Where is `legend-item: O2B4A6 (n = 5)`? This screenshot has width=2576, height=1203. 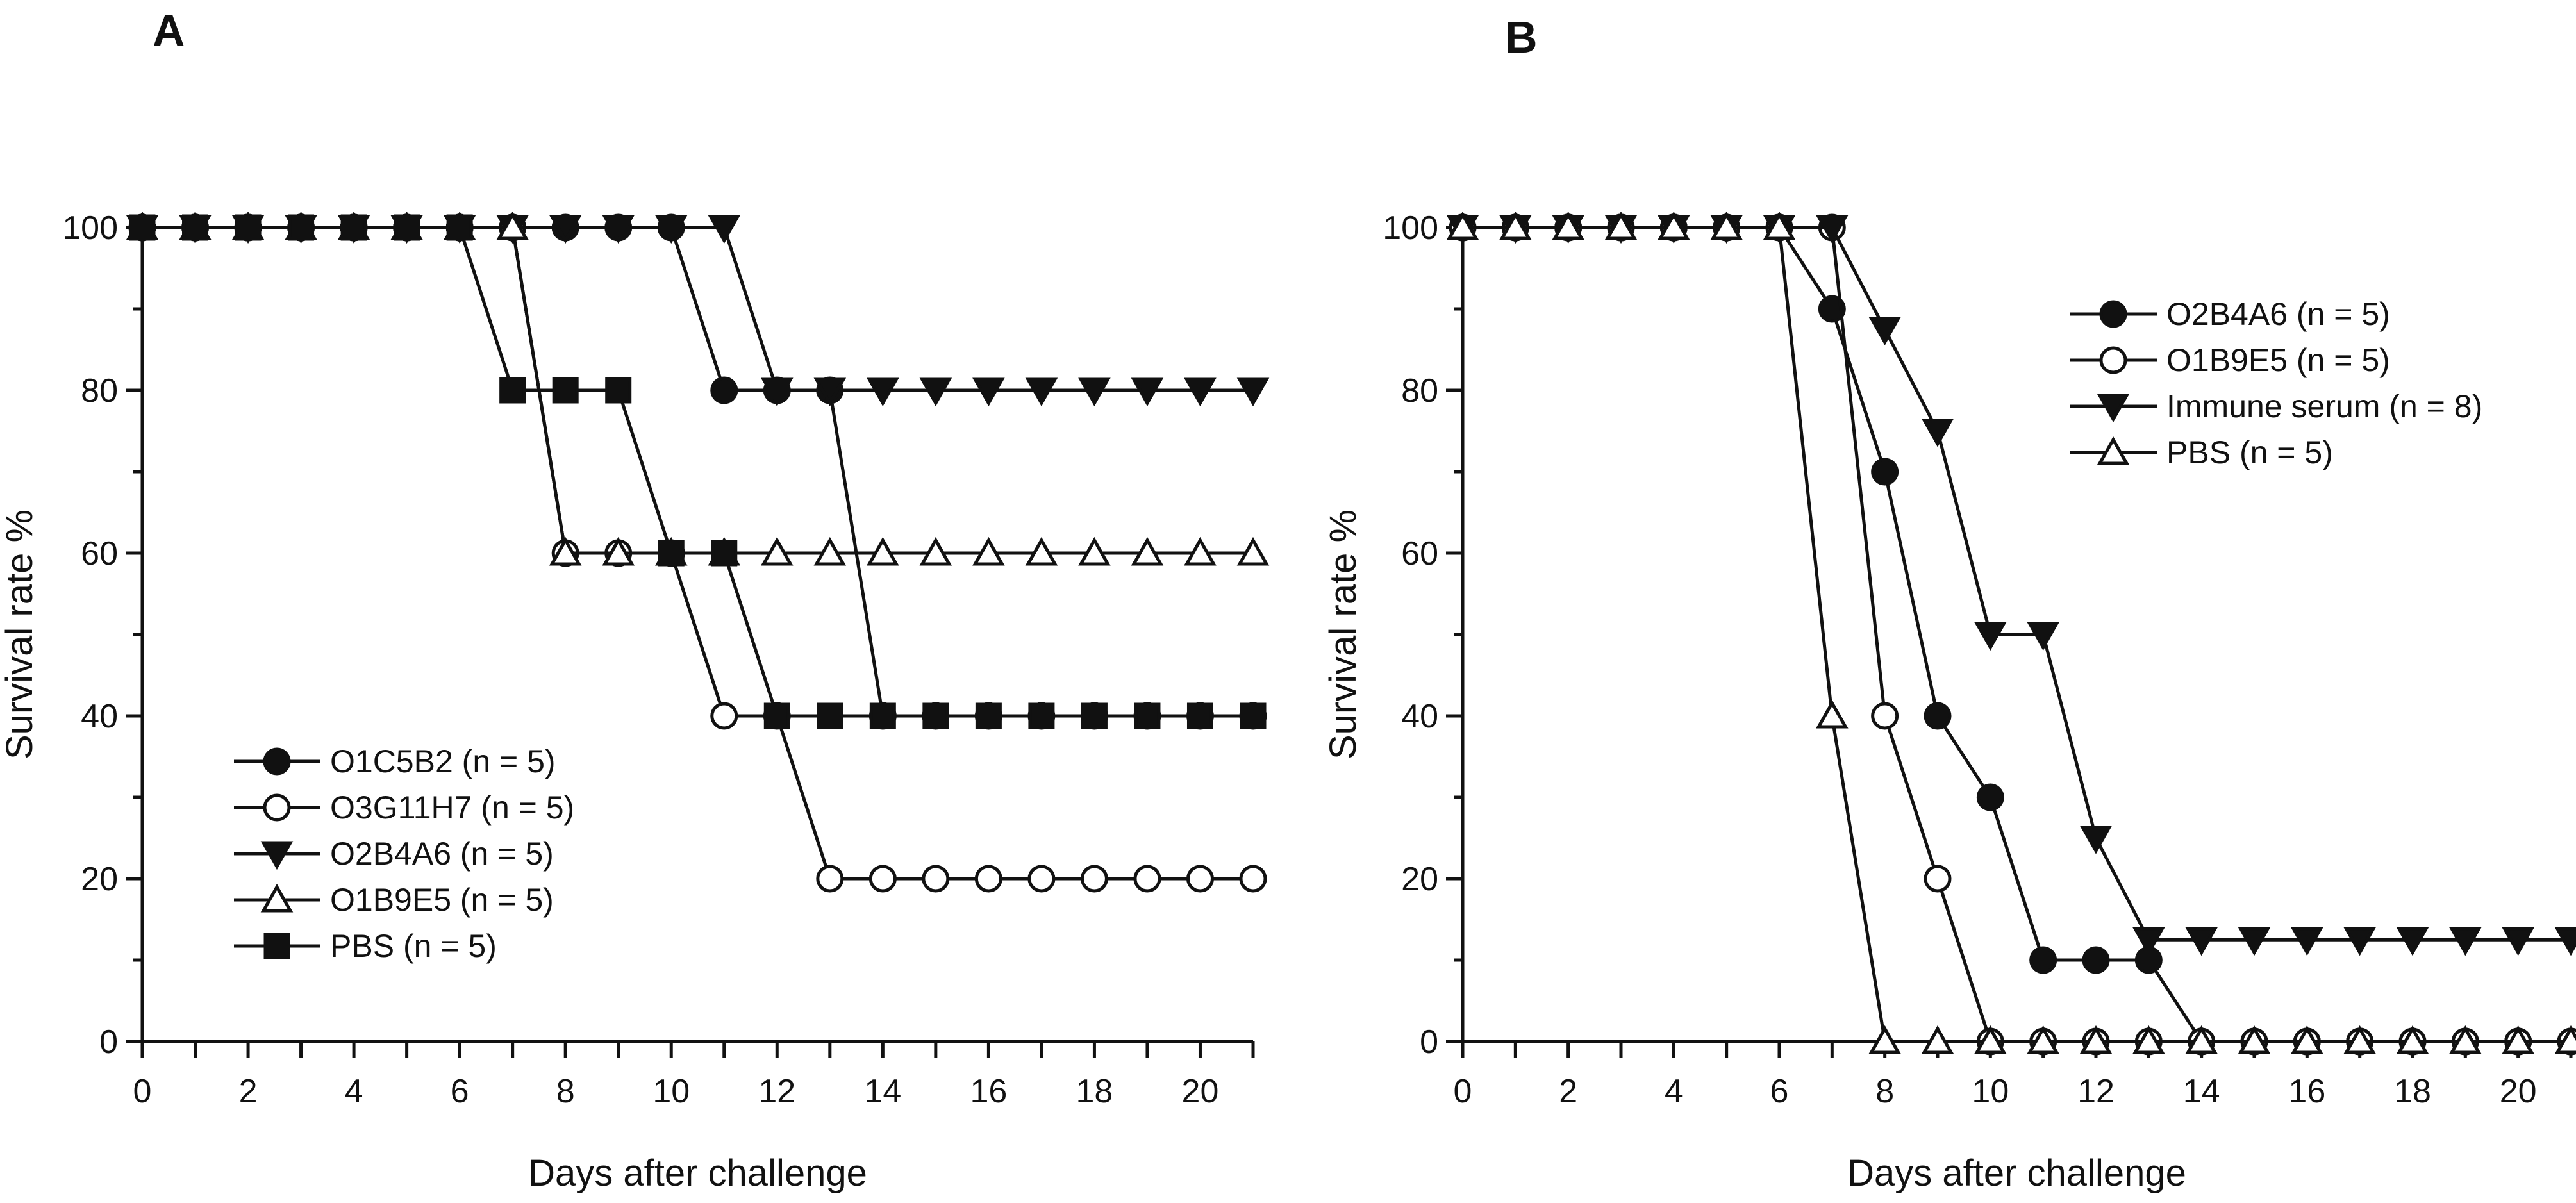 legend-item: O2B4A6 (n = 5) is located at coordinates (2230, 314).